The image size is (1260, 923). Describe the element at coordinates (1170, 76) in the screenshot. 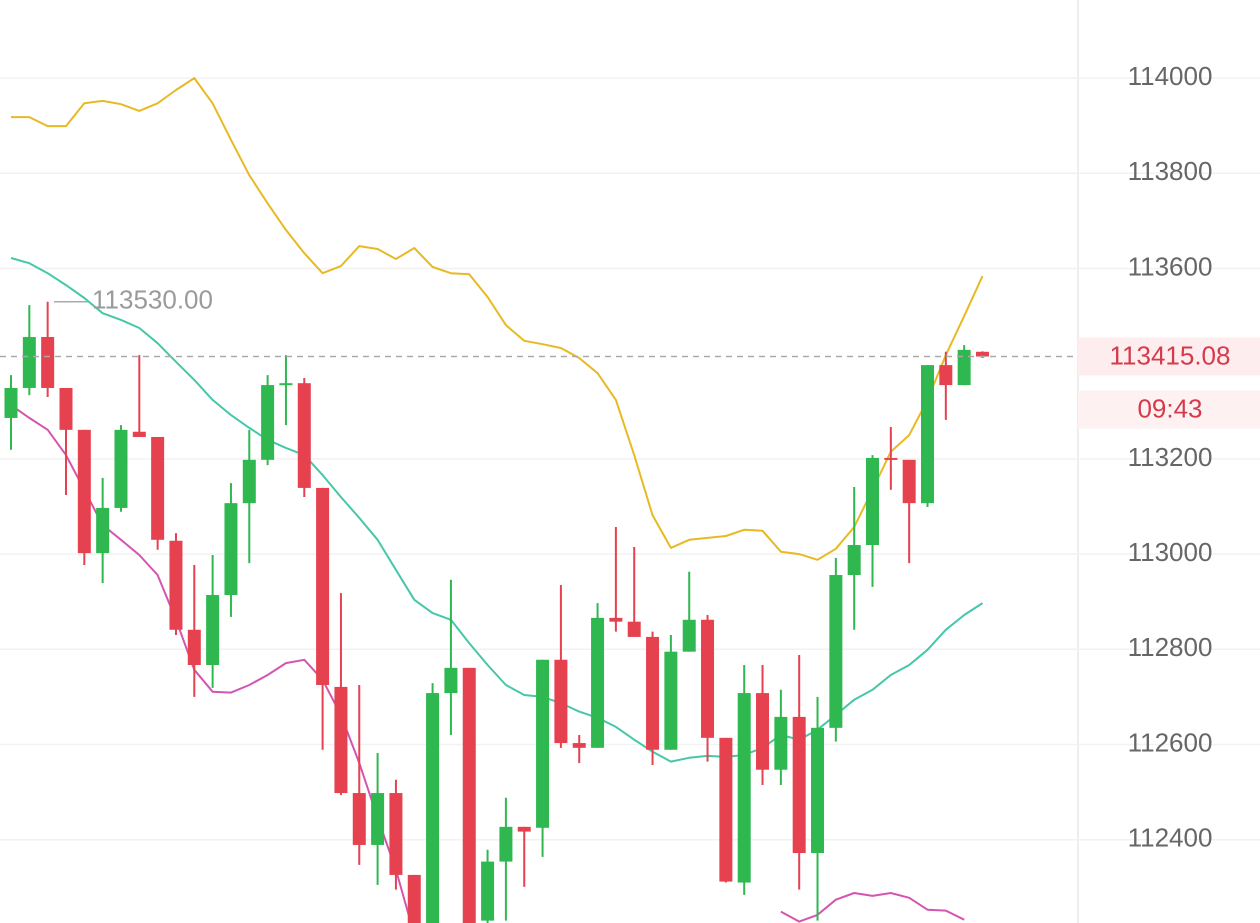

I see `y-tick-label: 114000` at that location.